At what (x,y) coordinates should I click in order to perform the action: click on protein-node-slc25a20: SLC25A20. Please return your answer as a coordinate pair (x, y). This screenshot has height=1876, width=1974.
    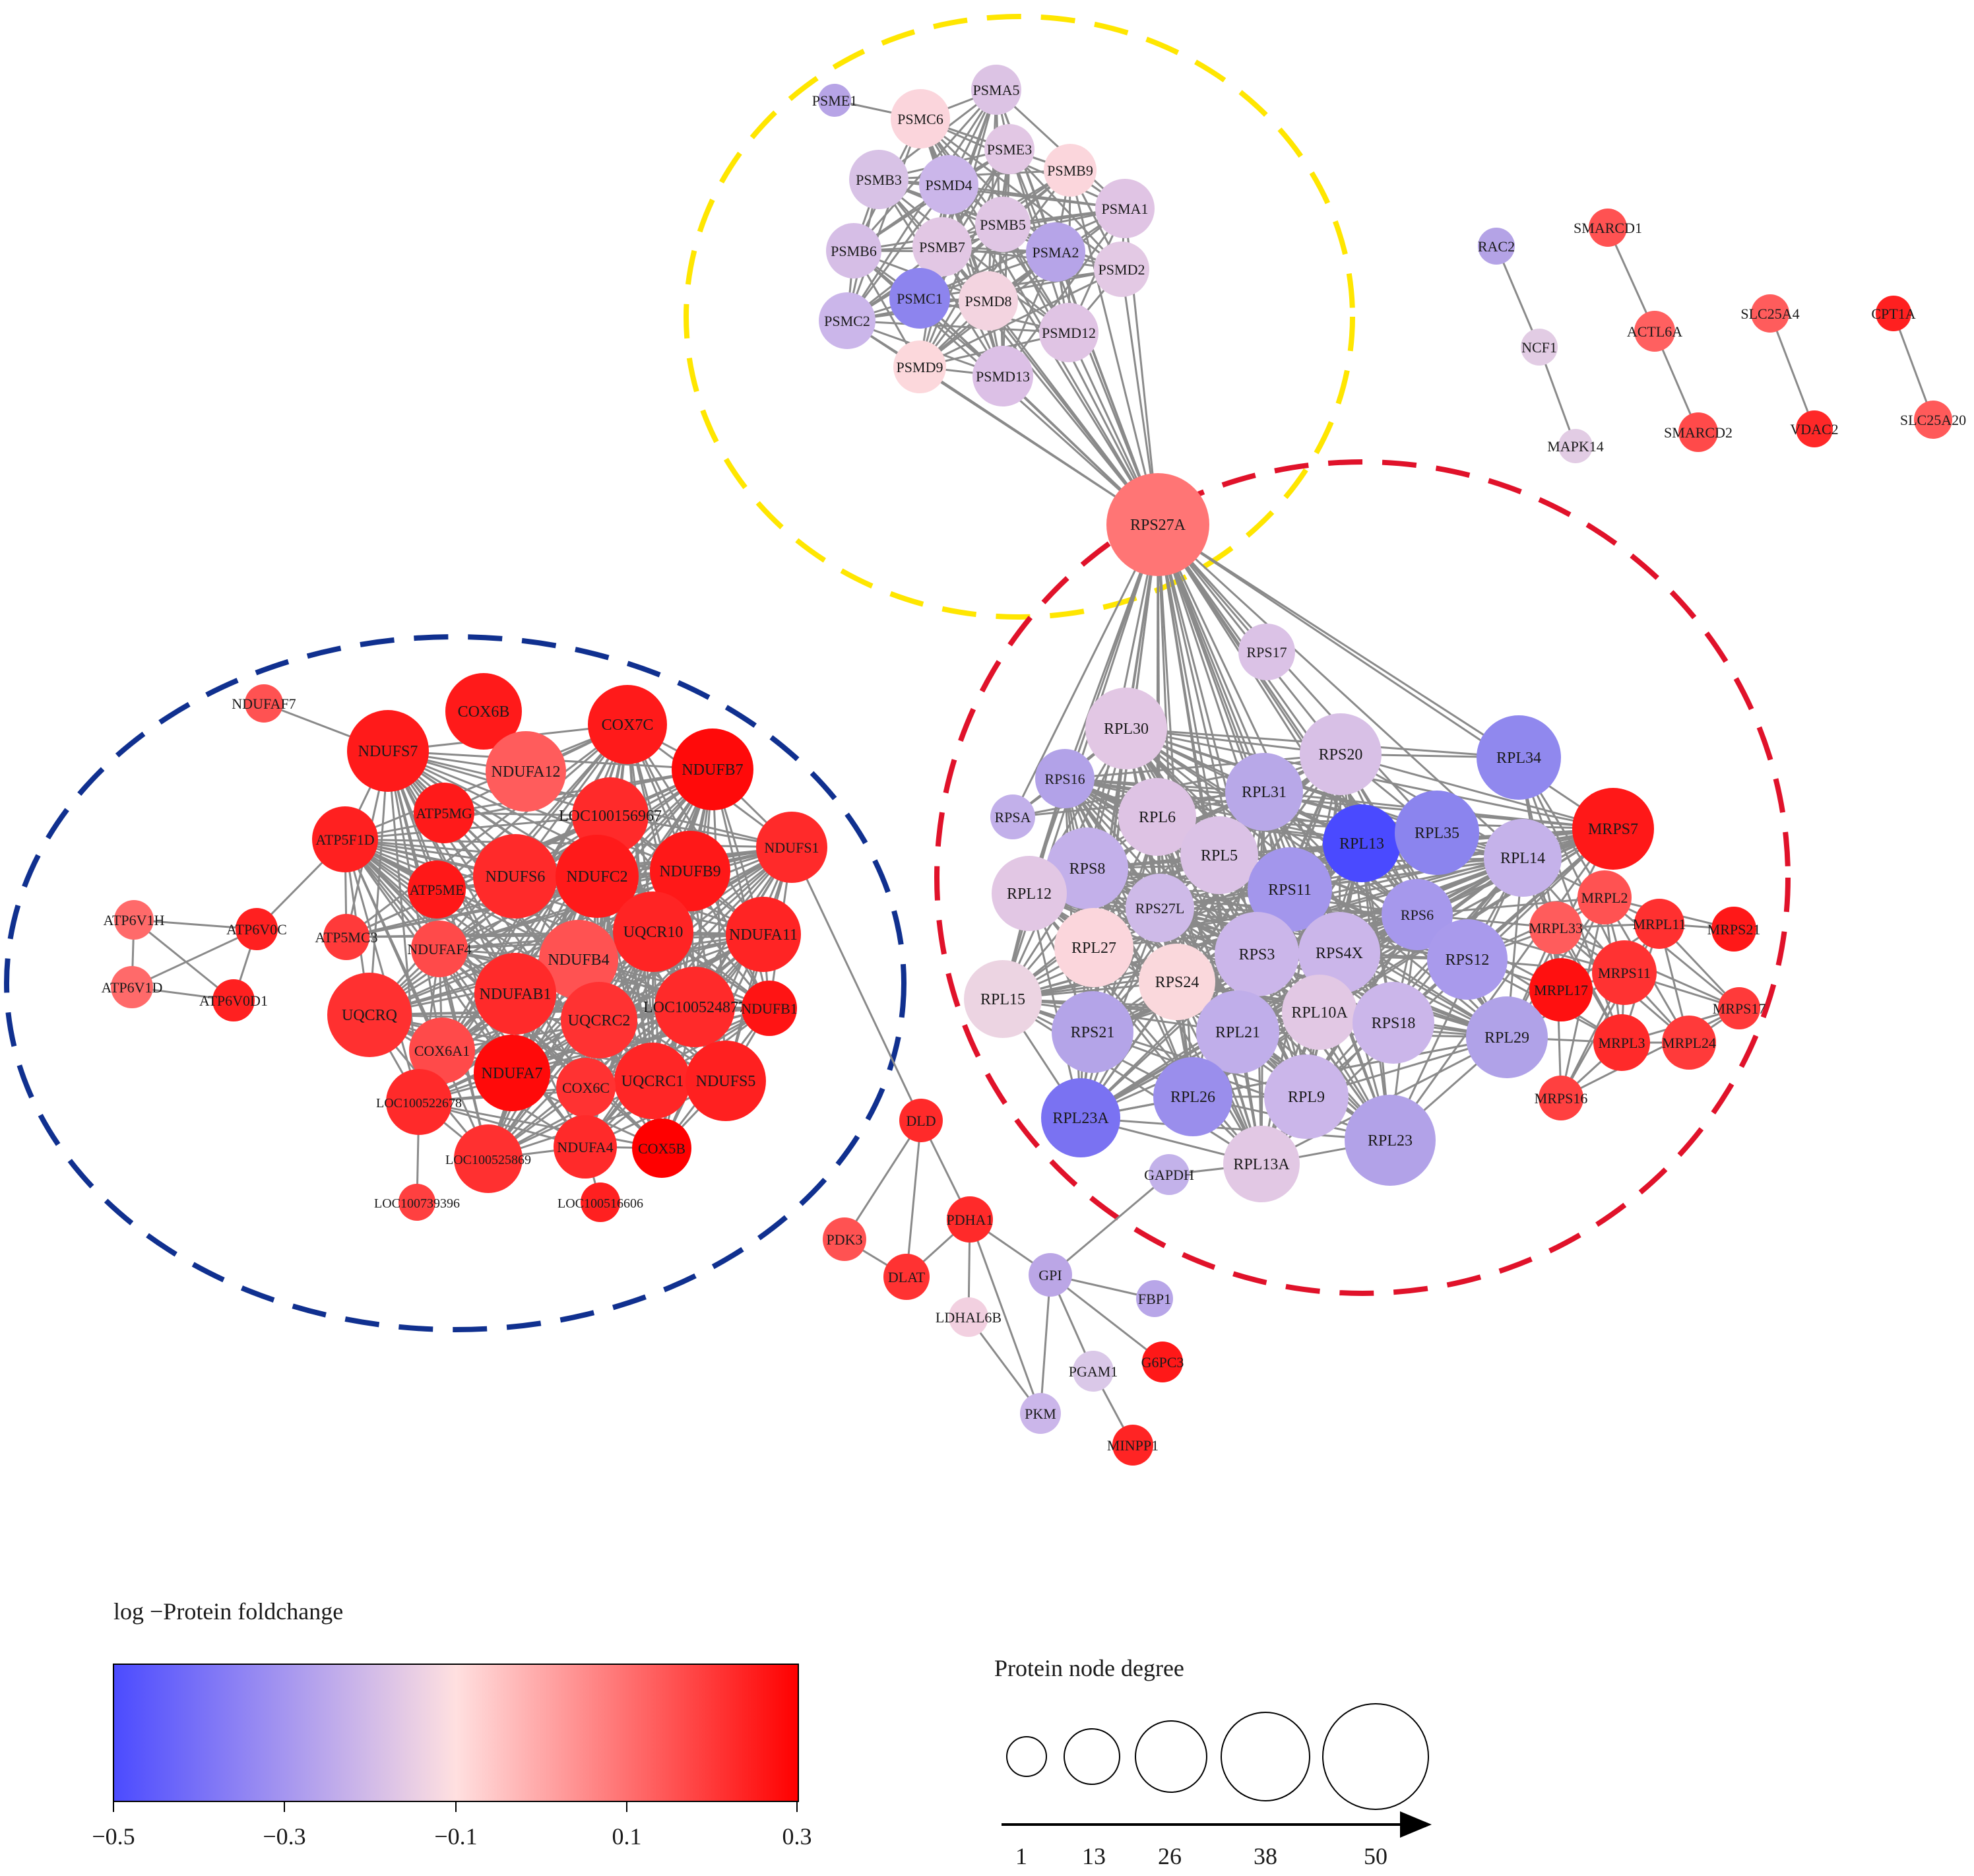
    Looking at the image, I should click on (1933, 420).